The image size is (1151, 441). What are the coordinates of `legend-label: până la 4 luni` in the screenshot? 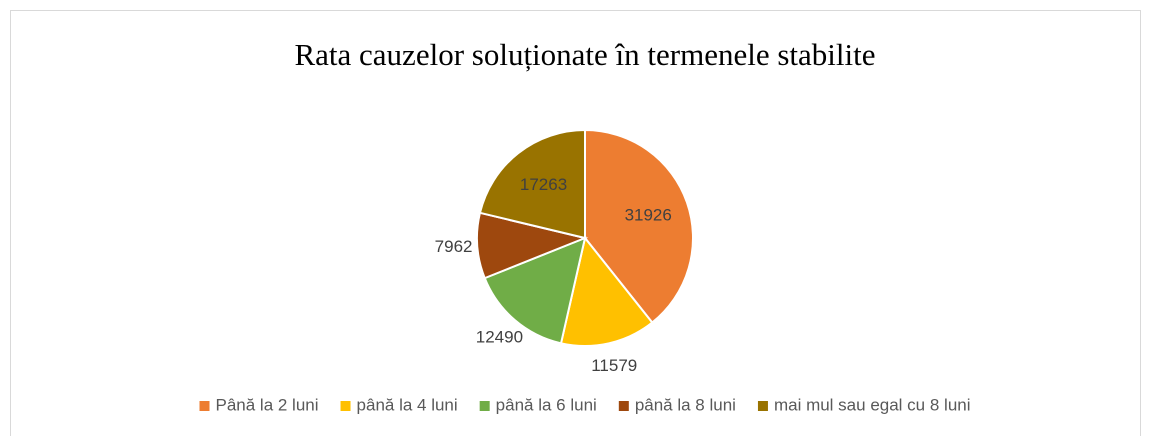 It's located at (407, 404).